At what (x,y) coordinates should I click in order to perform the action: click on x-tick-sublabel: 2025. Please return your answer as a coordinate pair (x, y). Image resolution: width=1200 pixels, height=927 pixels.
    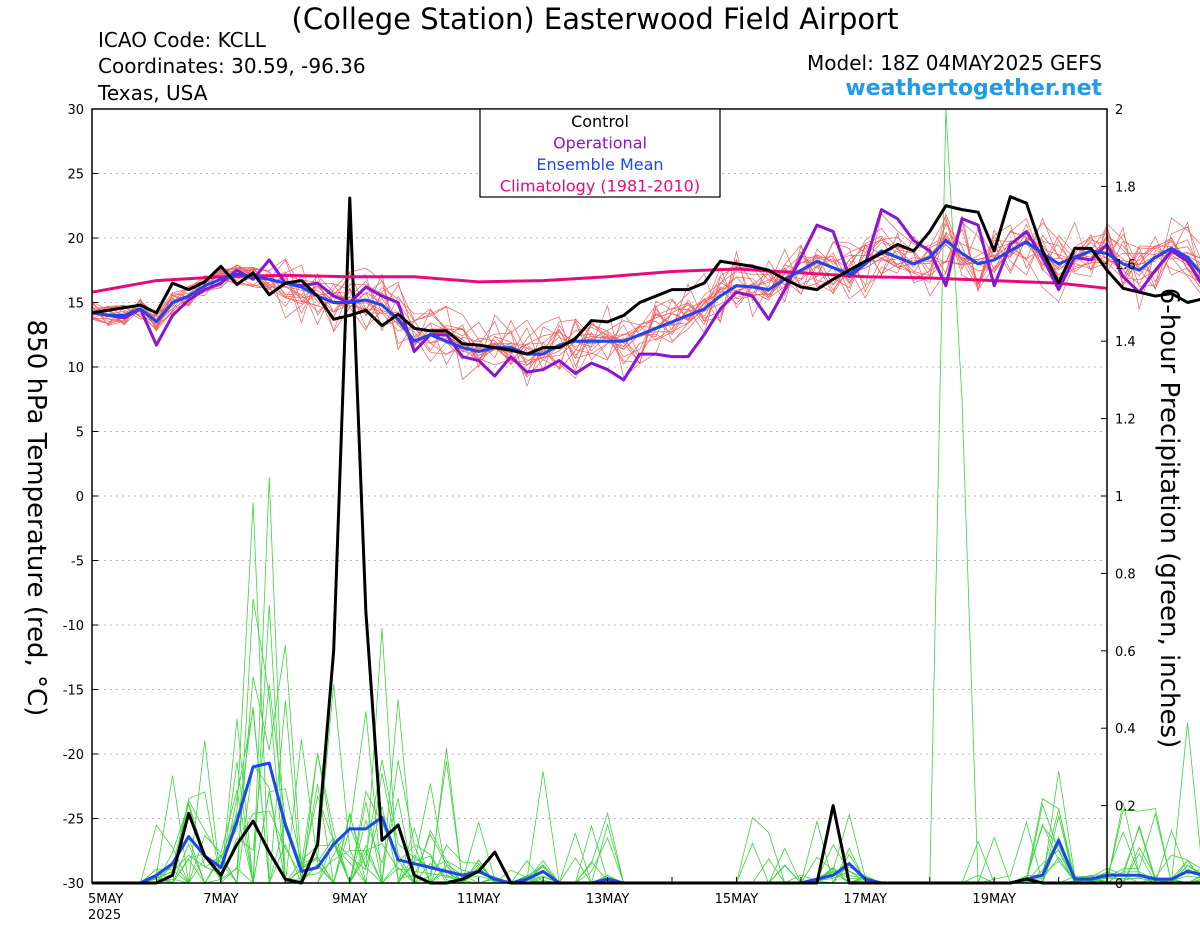
    Looking at the image, I should click on (104, 915).